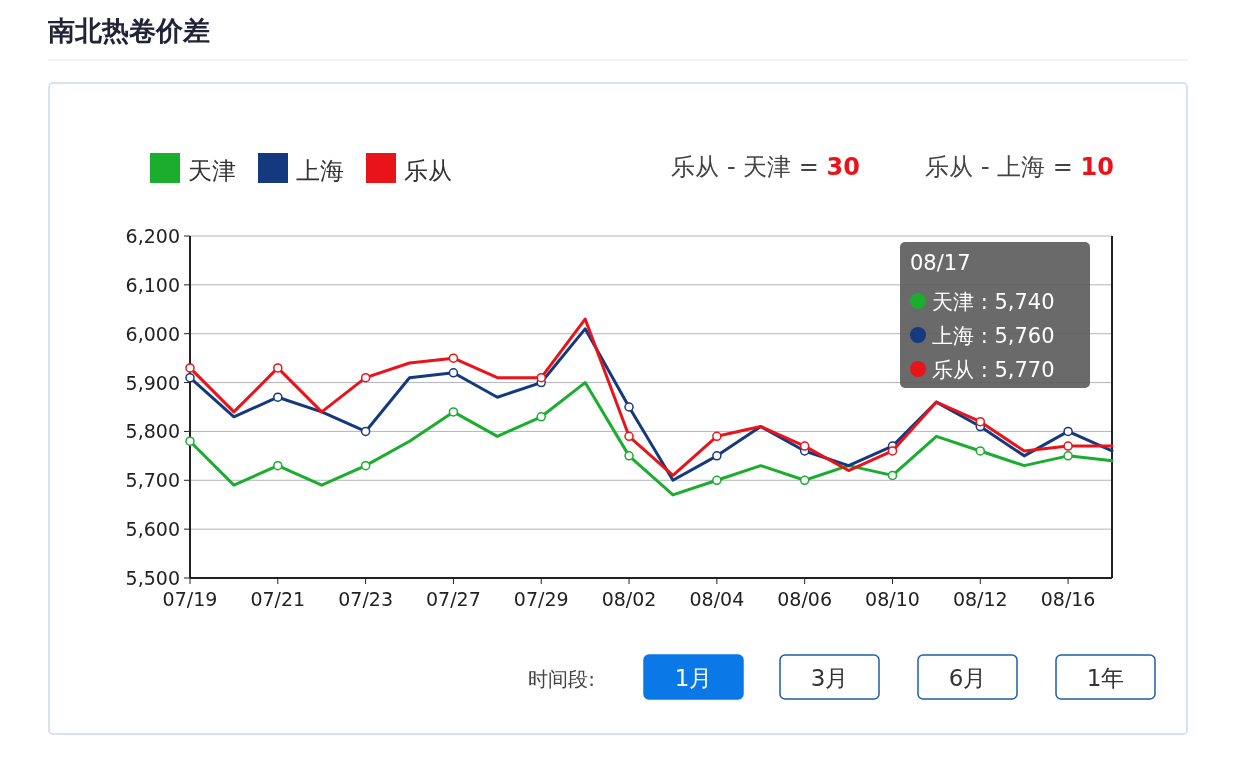 The image size is (1236, 782). Describe the element at coordinates (561, 679) in the screenshot. I see `text: 时间段:` at that location.